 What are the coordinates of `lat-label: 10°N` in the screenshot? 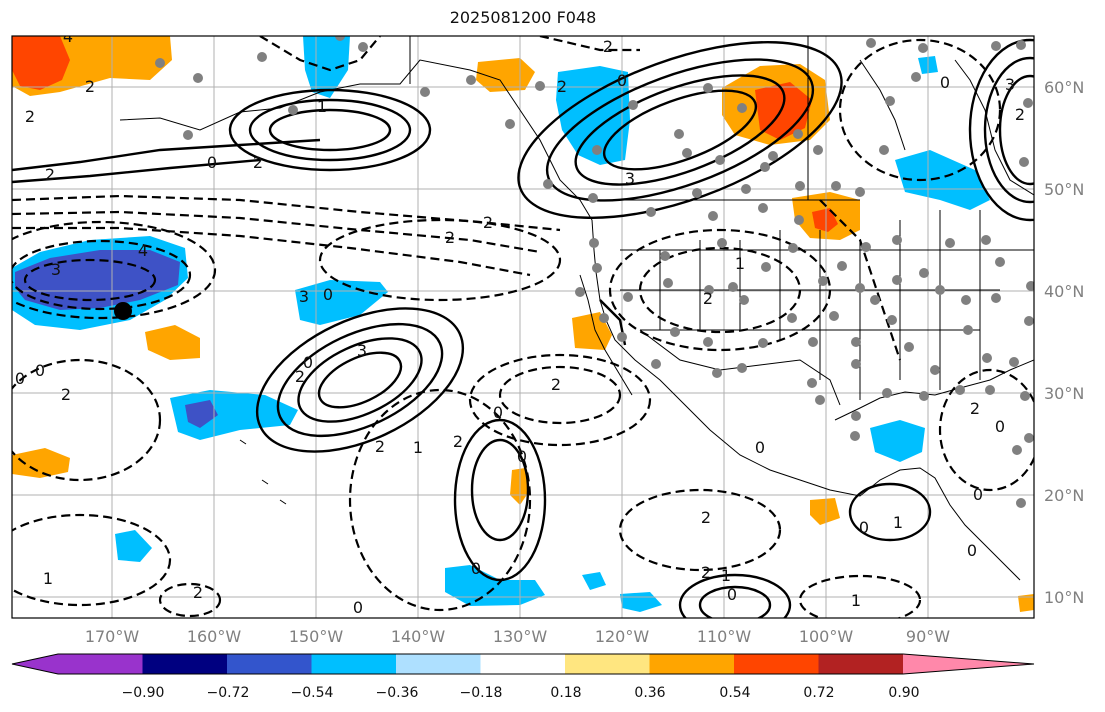 It's located at (1064, 597).